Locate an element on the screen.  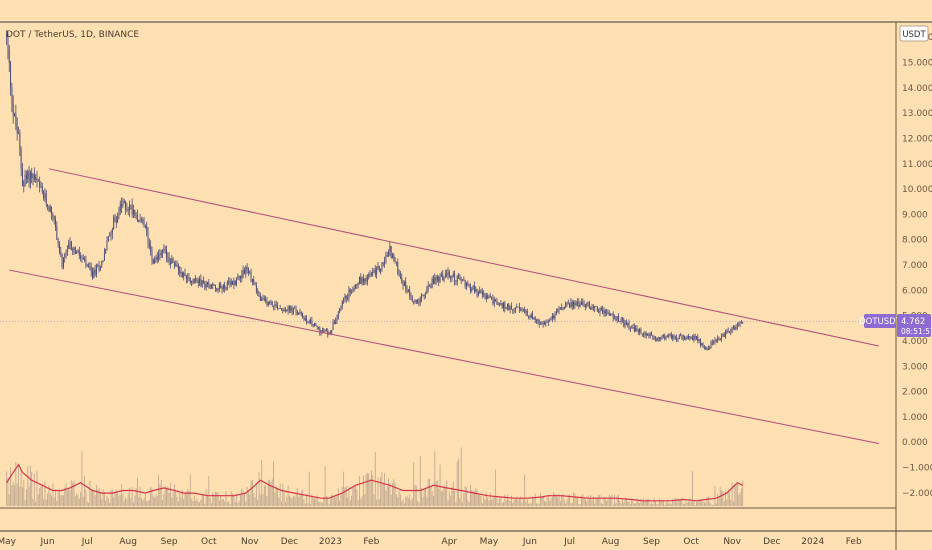
chart-title: DOT / TetherUS, 1D, BINANCE is located at coordinates (72, 35).